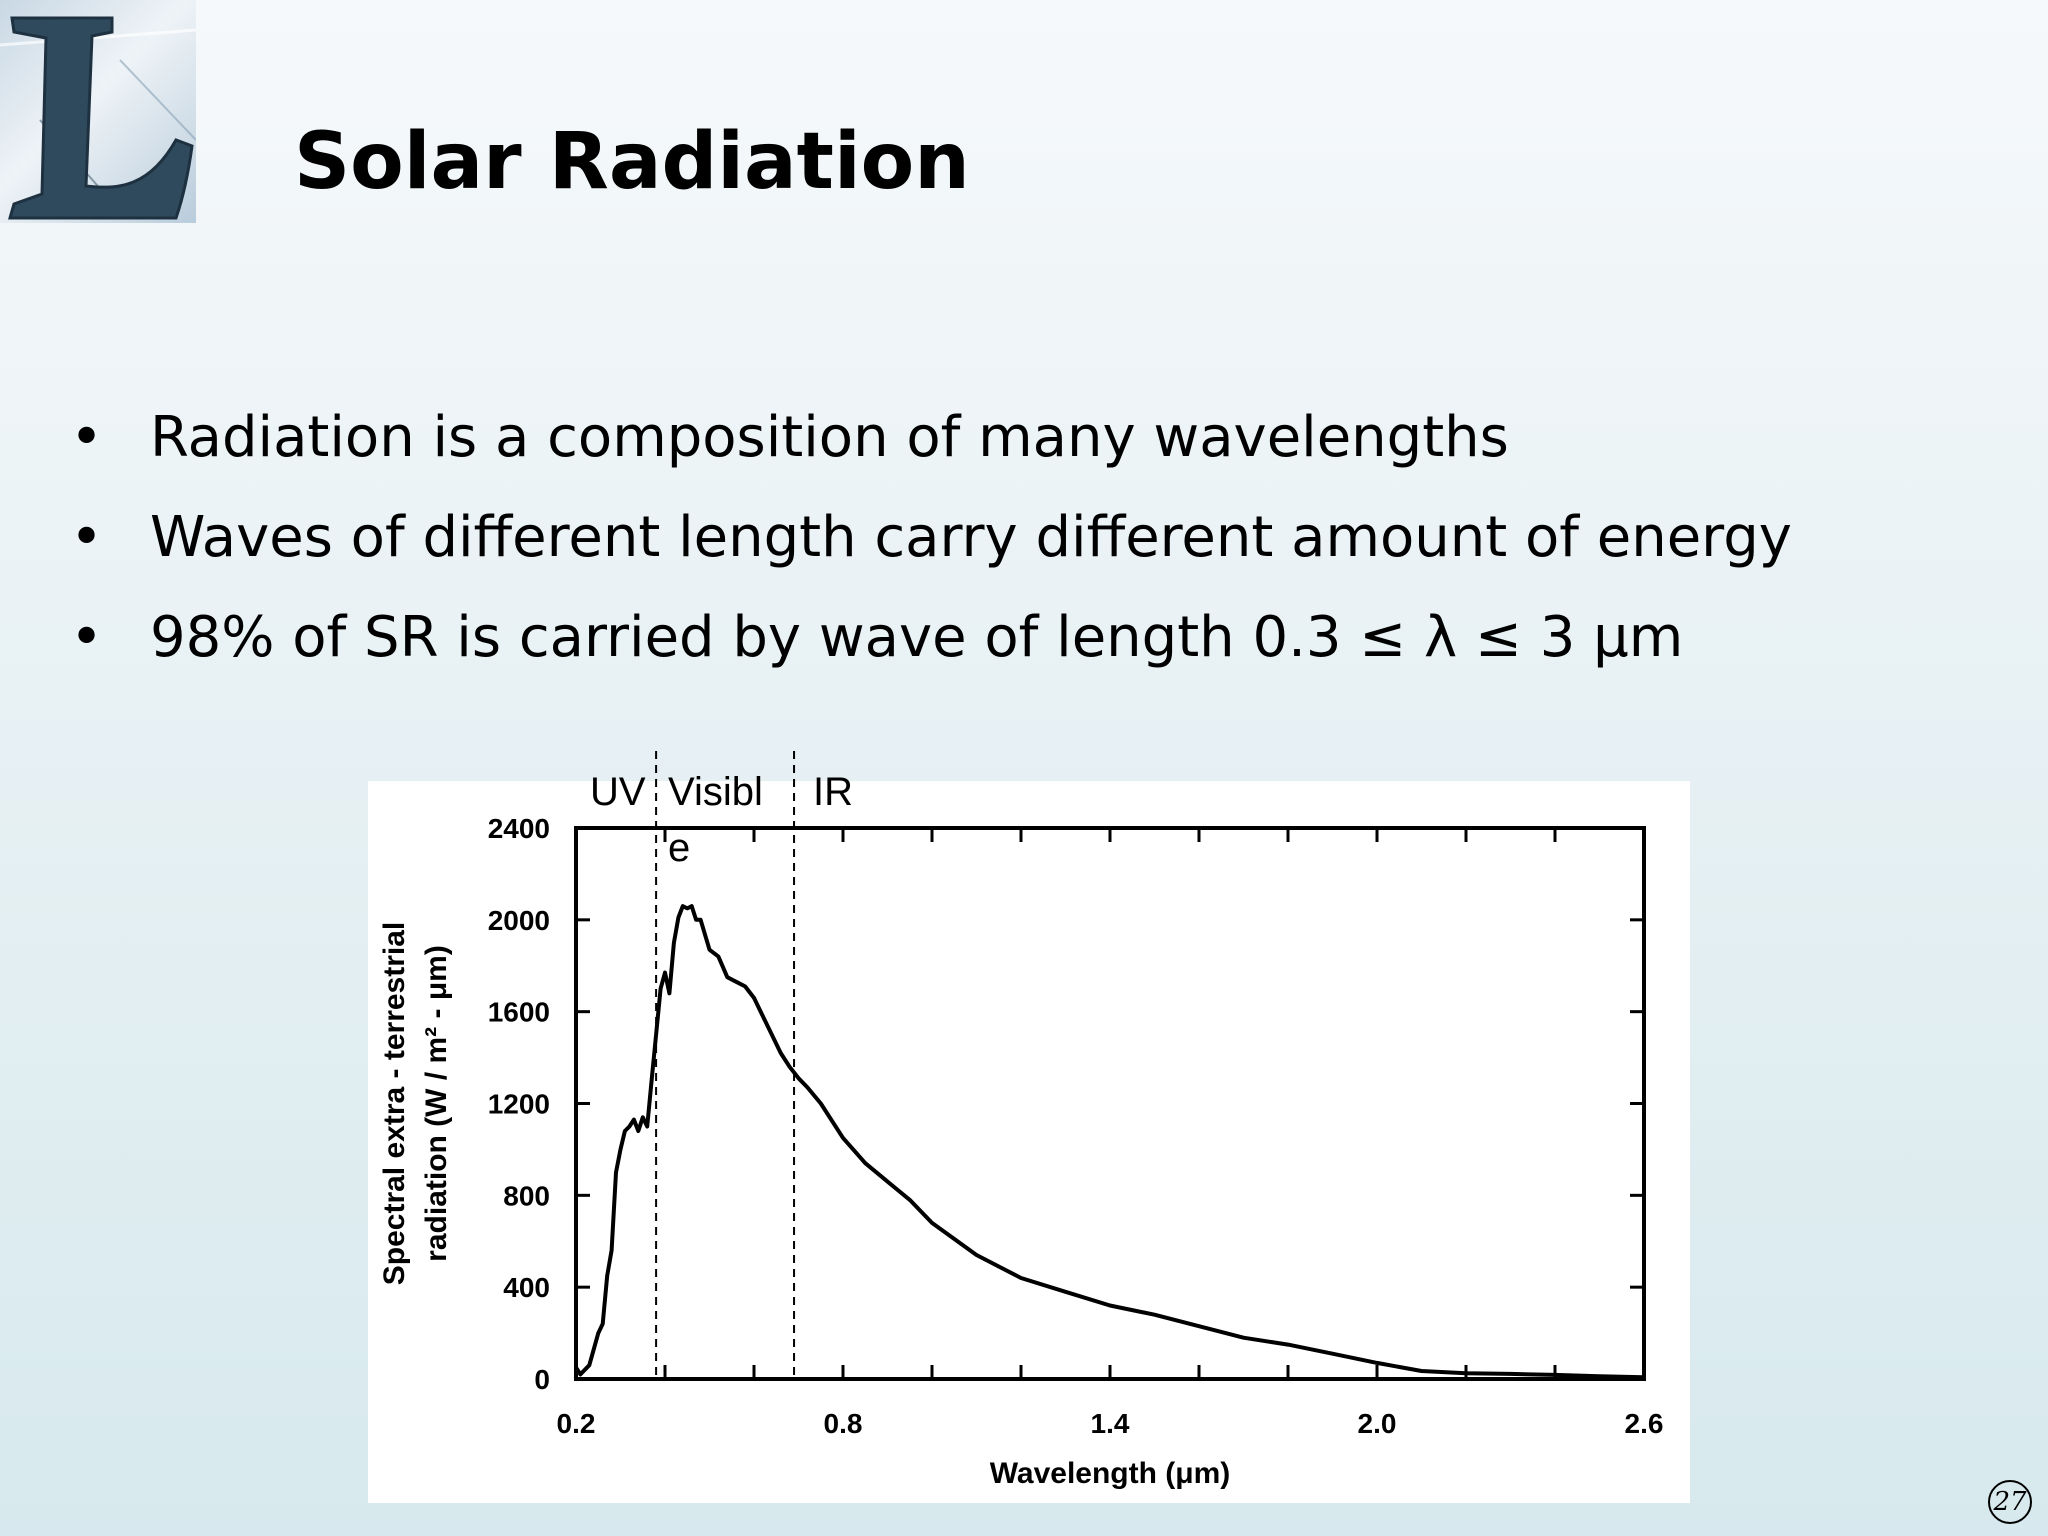 Image resolution: width=2048 pixels, height=1536 pixels. I want to click on y-tick-label: 2000, so click(519, 920).